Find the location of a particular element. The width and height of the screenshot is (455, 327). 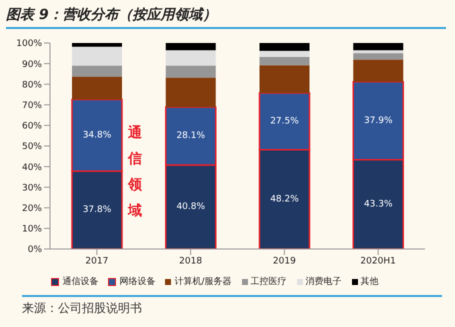

data-label: 28.1% is located at coordinates (191, 136).